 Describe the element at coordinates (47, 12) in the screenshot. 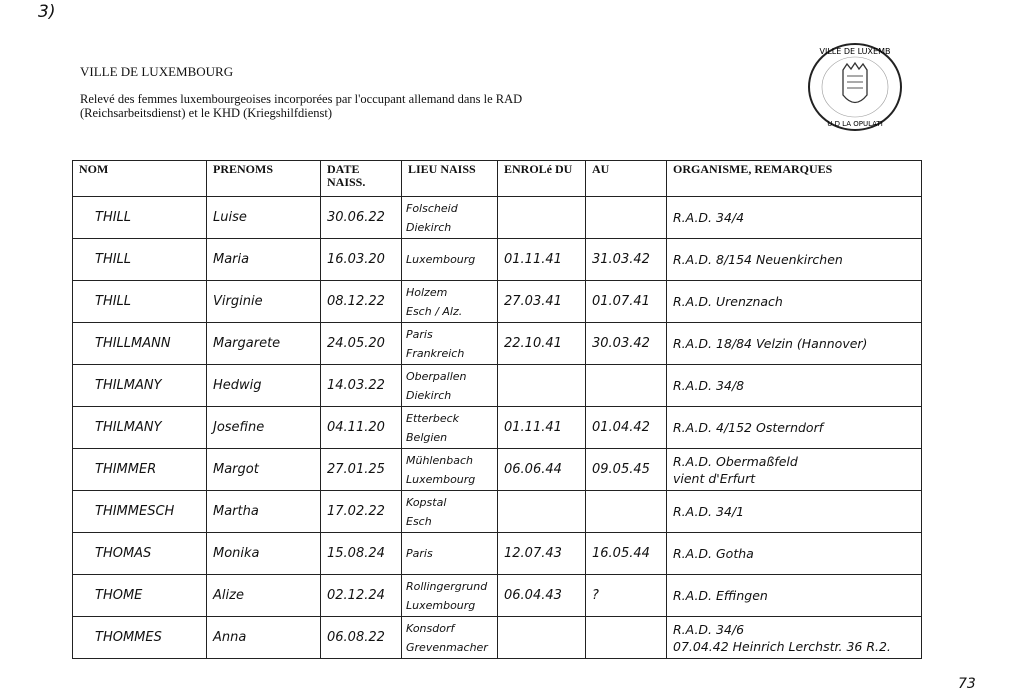

I see `handwritten-section-mark: 3)` at that location.